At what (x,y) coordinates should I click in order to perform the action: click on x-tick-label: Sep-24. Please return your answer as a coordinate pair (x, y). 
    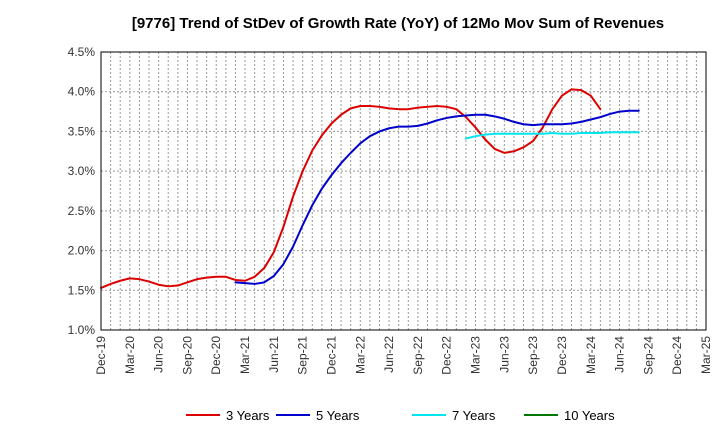
    Looking at the image, I should click on (648, 355).